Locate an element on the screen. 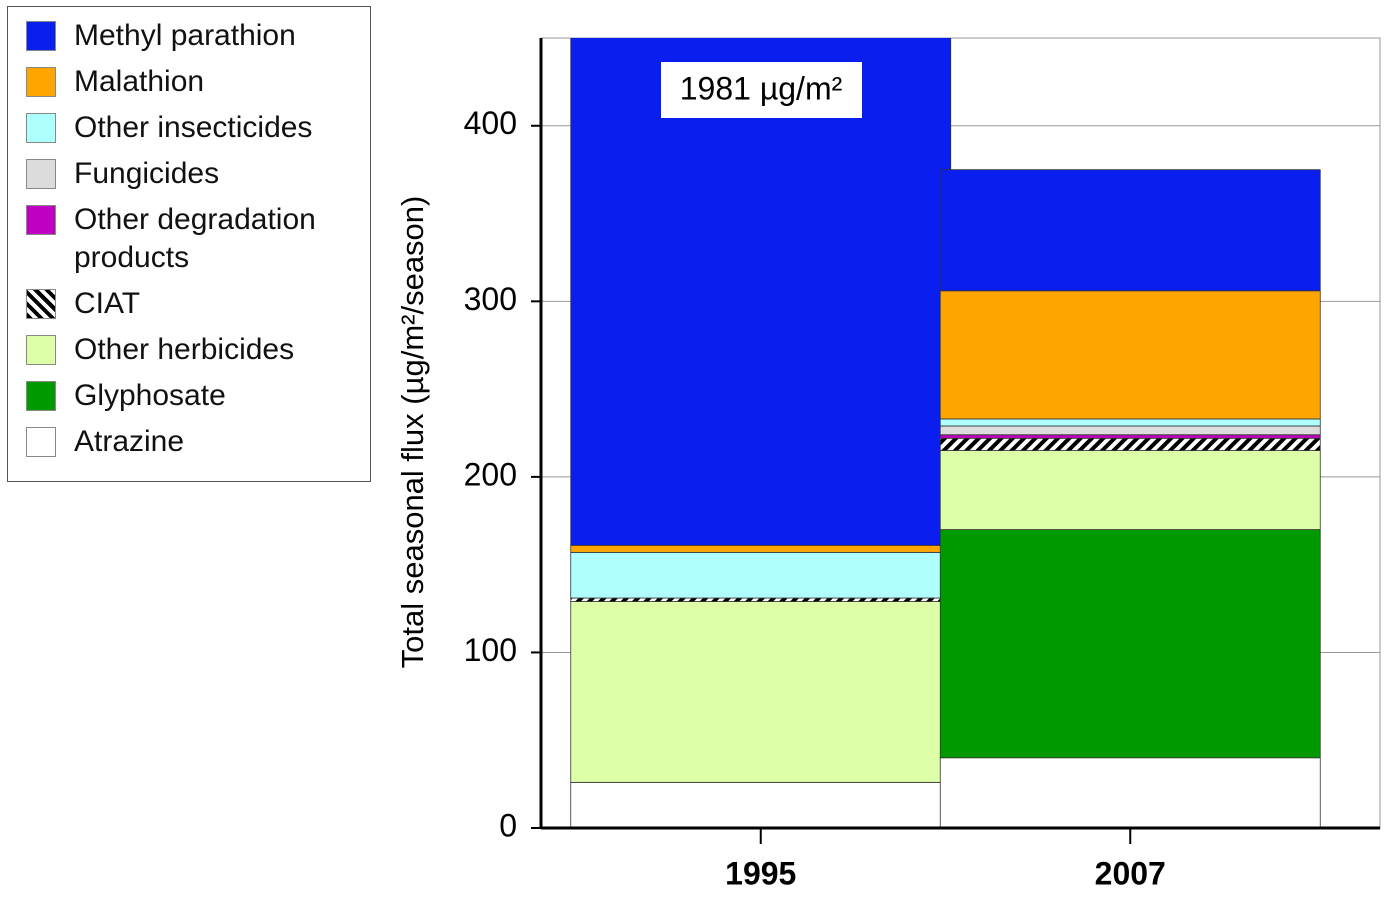 Image resolution: width=1392 pixels, height=899 pixels. y-tick-label: 400 is located at coordinates (490, 123).